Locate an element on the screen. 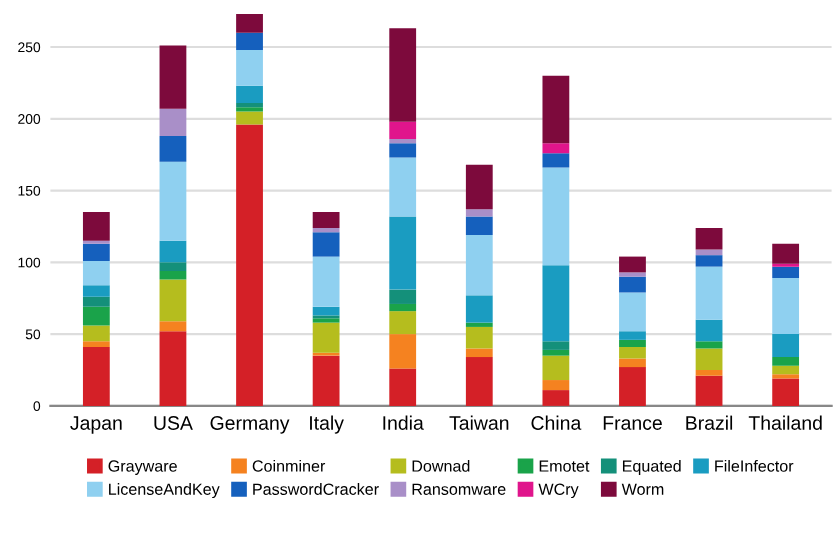  legend-label: LicenseAndKey is located at coordinates (164, 491).